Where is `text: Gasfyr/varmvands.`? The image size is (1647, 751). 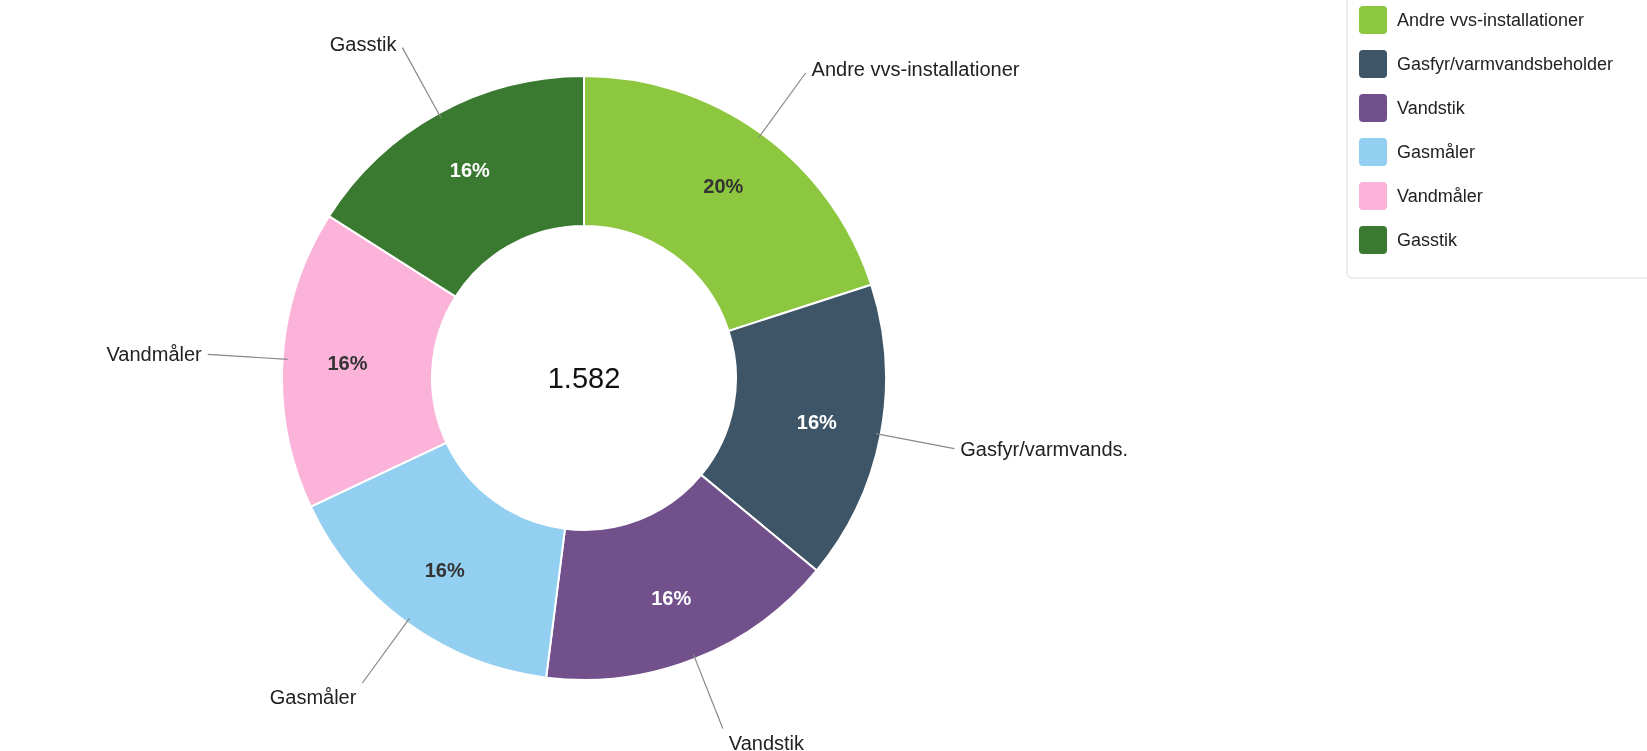
text: Gasfyr/varmvands. is located at coordinates (1044, 448).